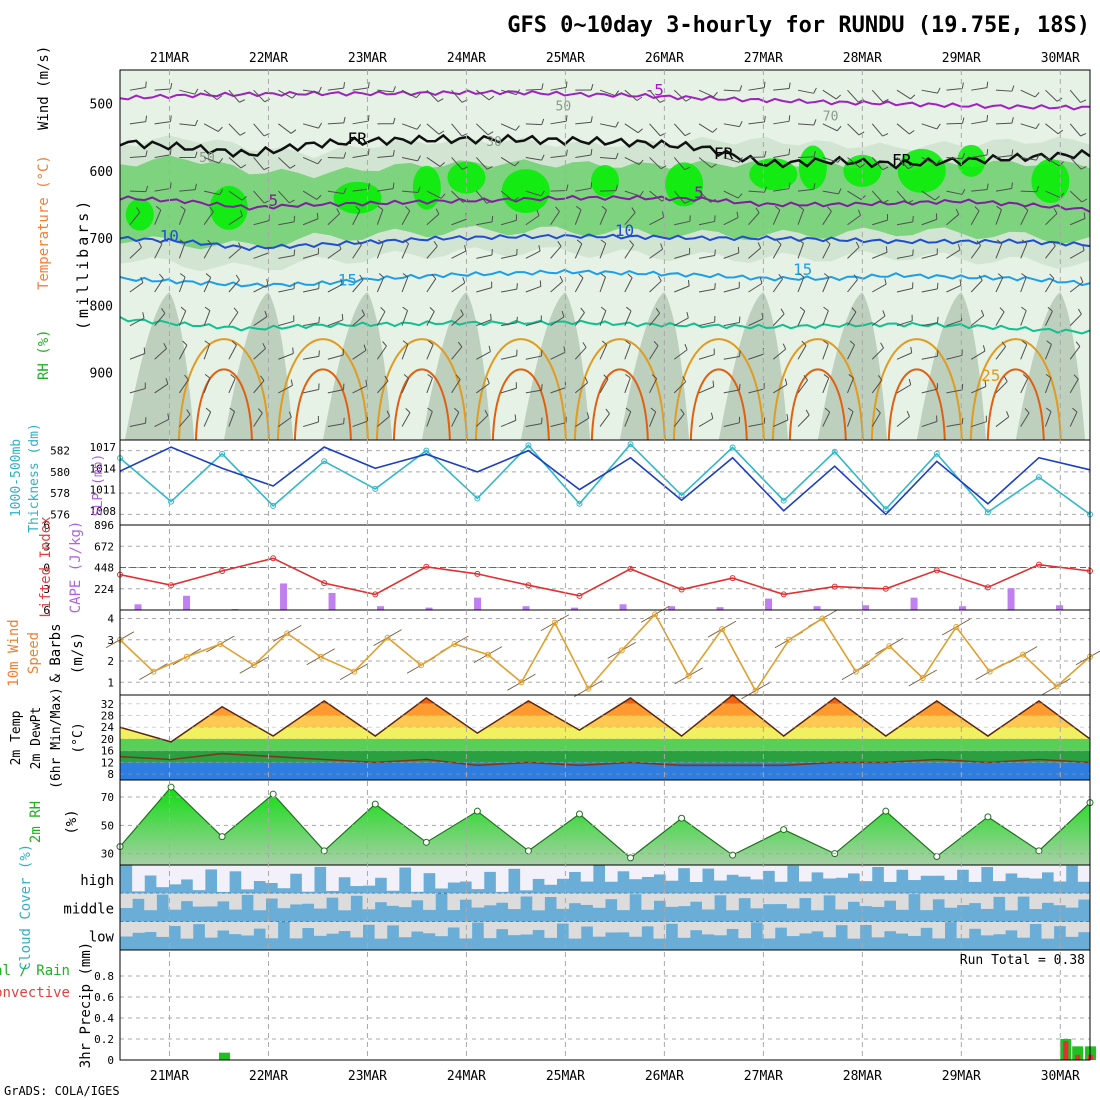  I want to click on slp-line, so click(605, 481).